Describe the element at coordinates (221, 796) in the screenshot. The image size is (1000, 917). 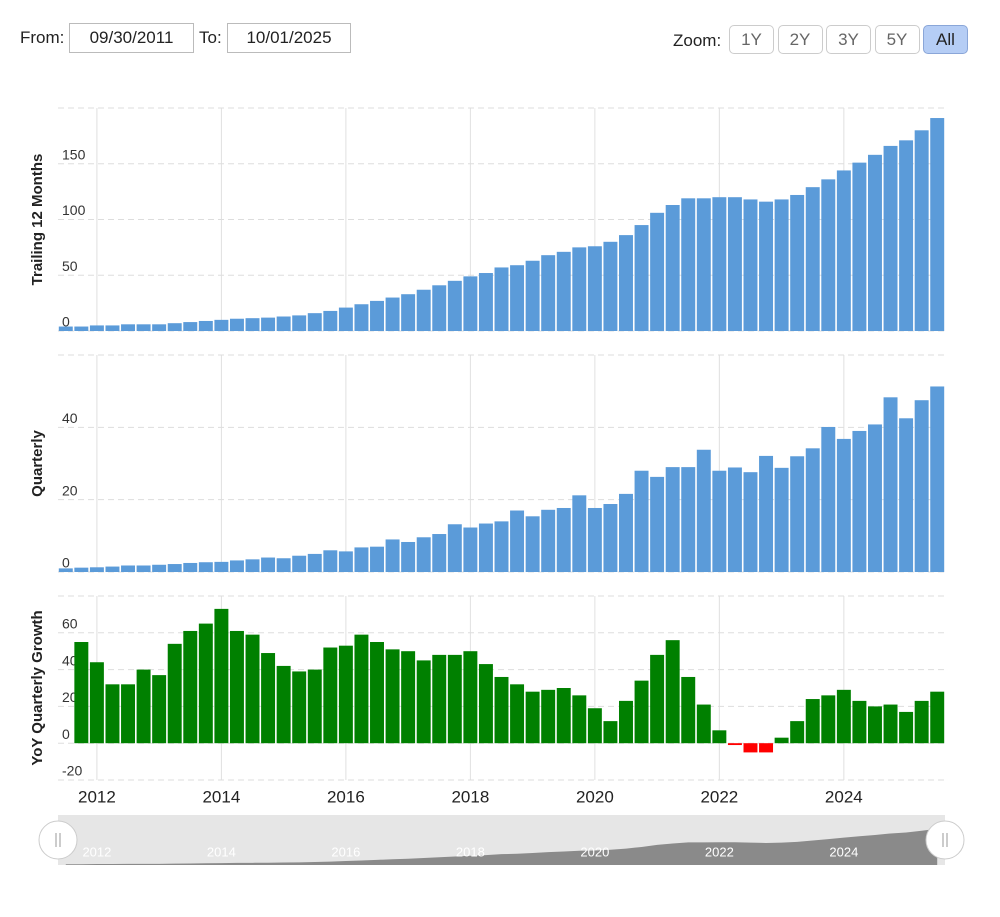
I see `x-tick-label: 2014` at that location.